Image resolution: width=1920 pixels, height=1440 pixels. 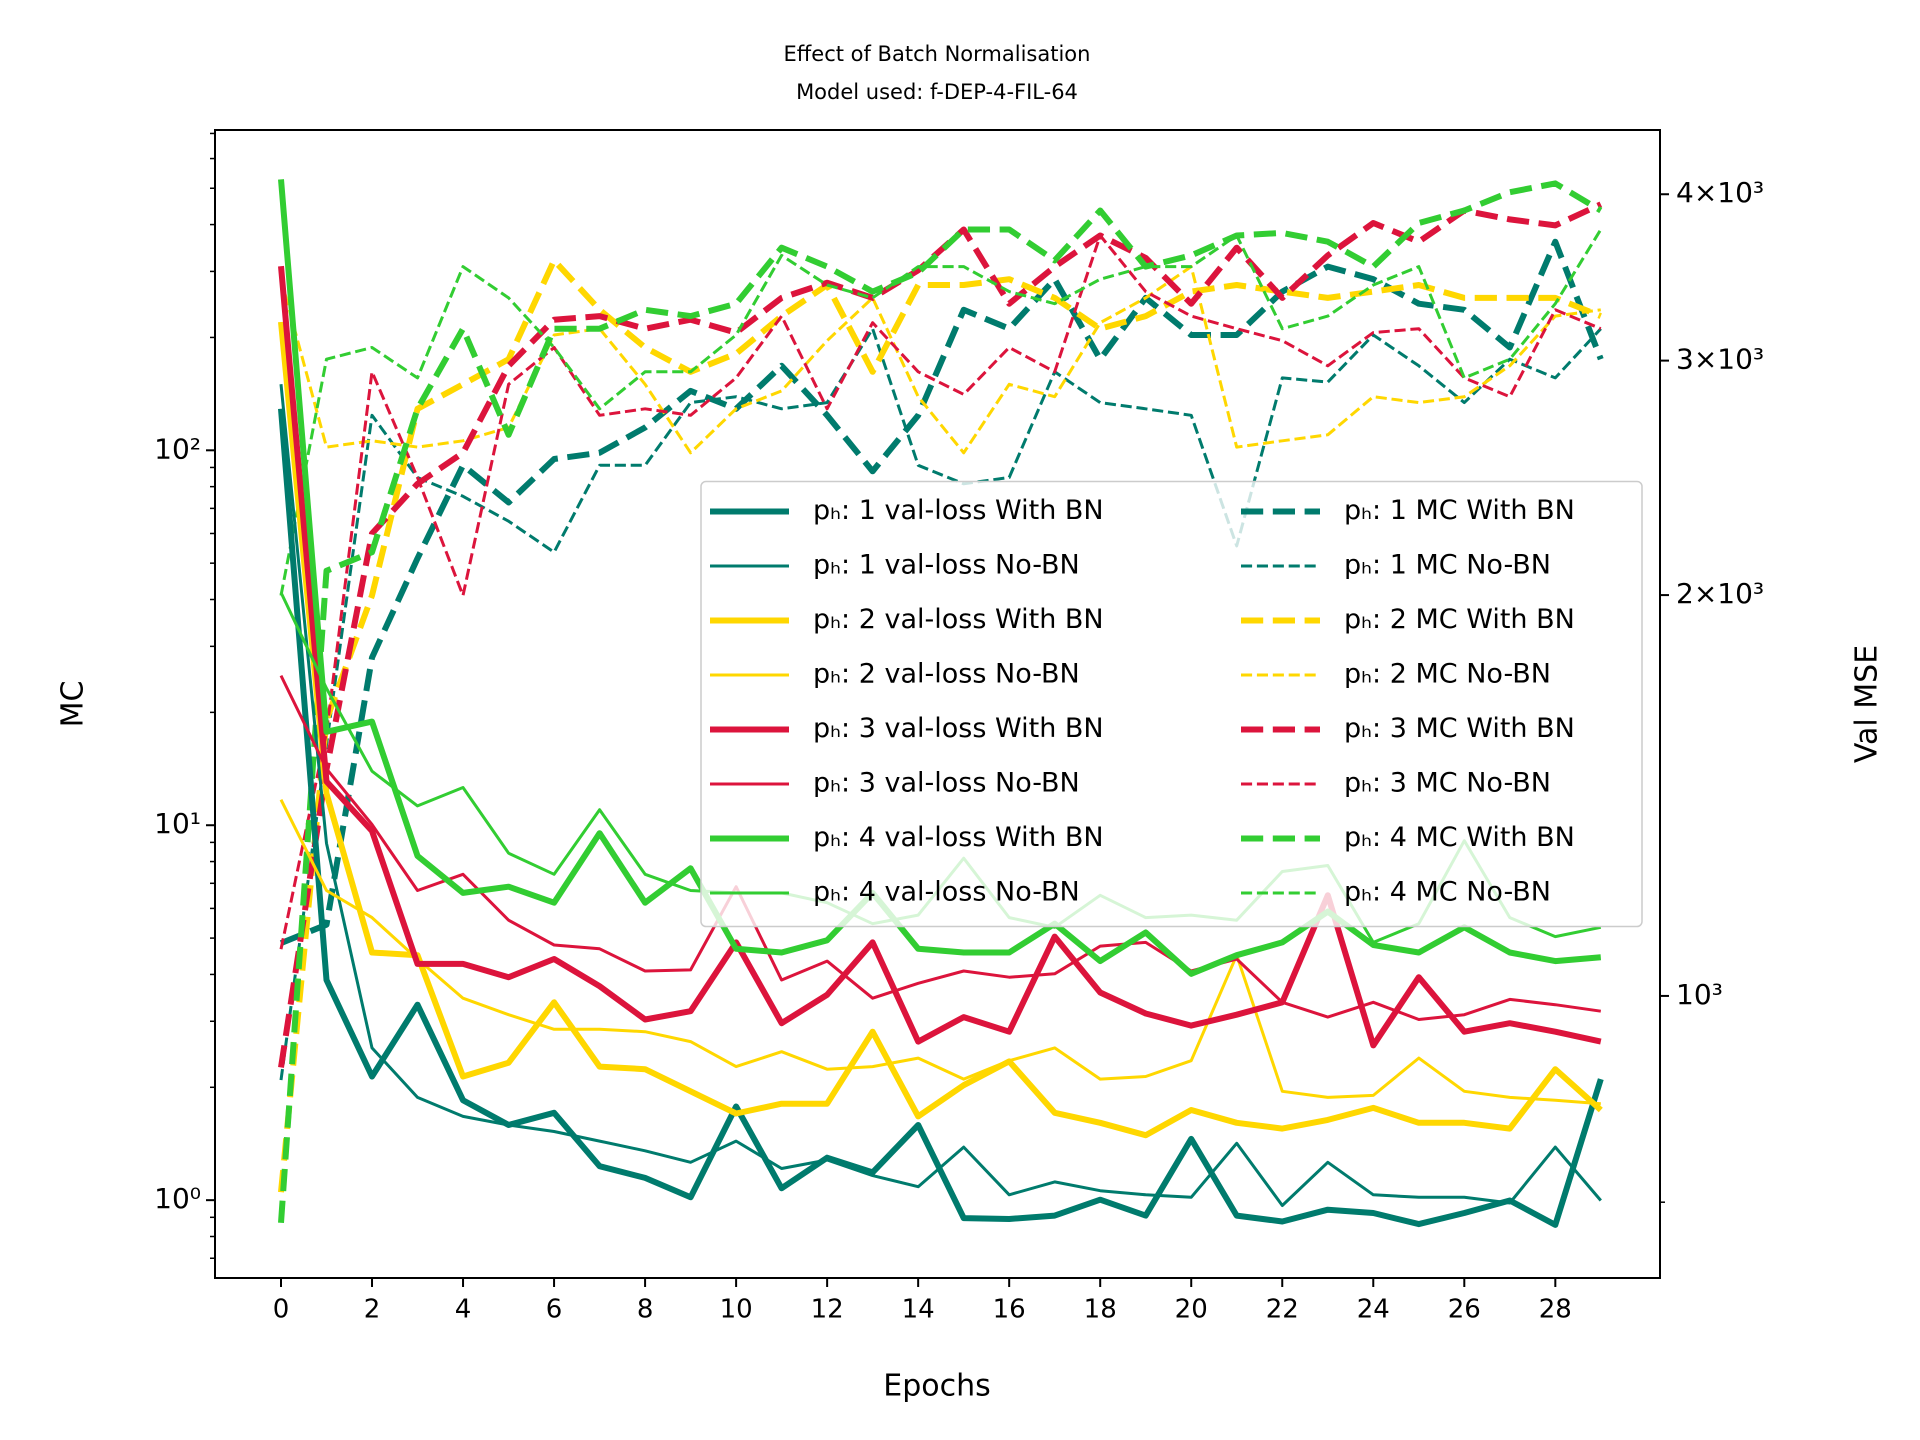 I want to click on x-tick-label: 0, so click(x=281, y=1310).